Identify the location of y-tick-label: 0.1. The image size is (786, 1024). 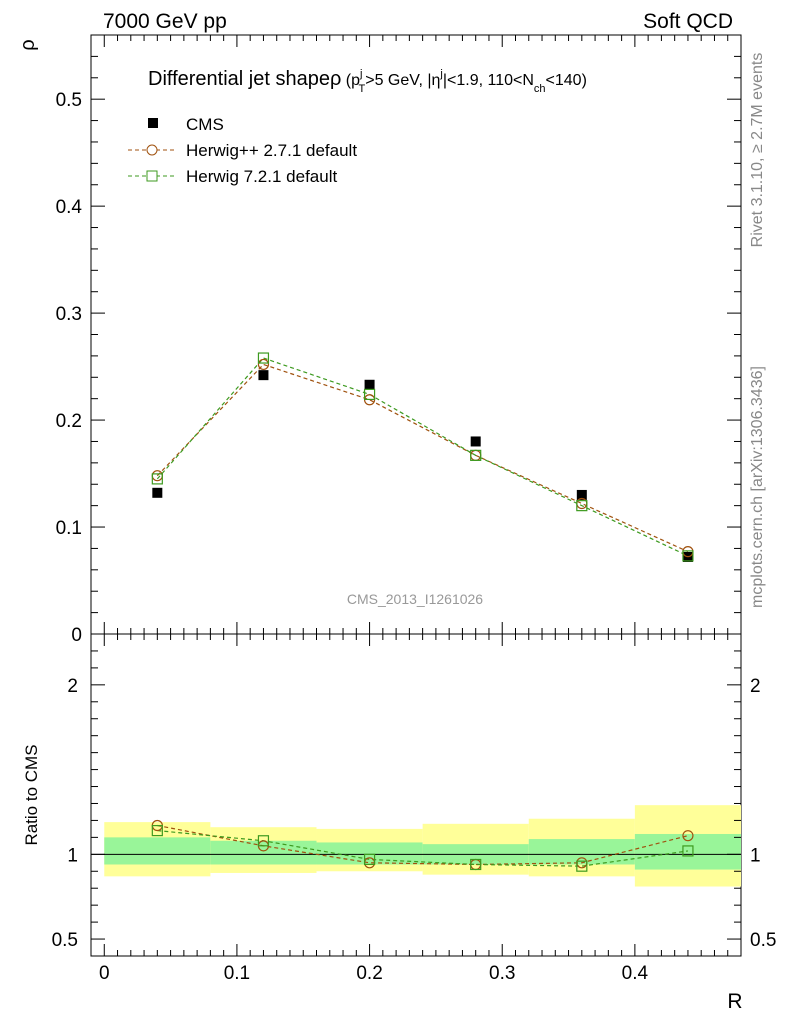
(69, 528).